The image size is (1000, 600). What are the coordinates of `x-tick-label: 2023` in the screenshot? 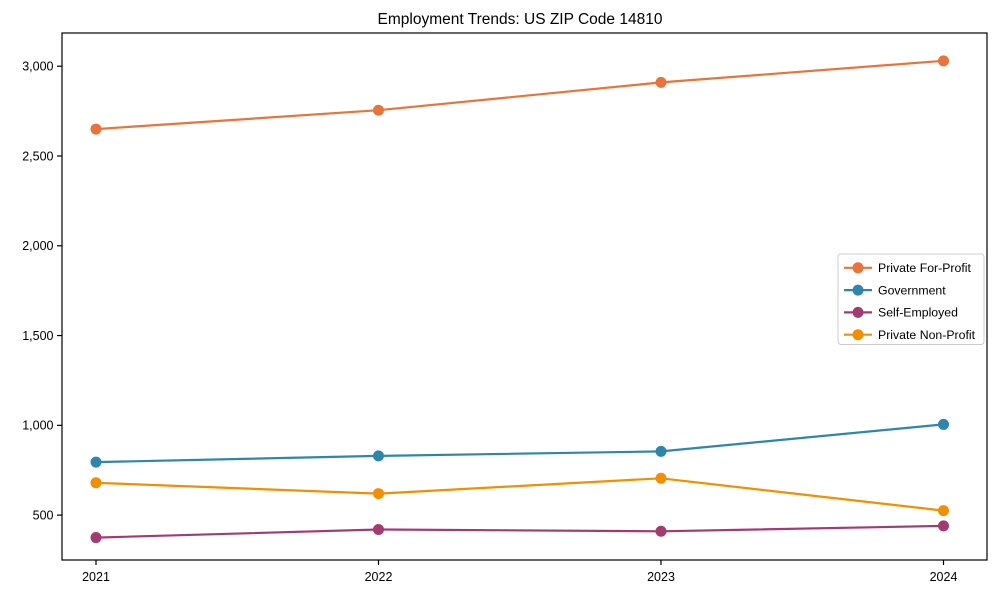 It's located at (661, 577).